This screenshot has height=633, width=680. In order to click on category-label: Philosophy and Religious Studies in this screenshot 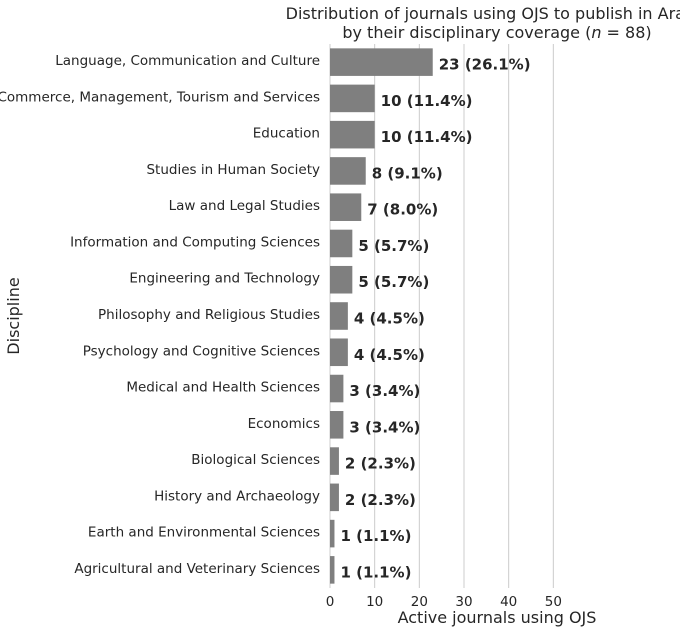, I will do `click(209, 315)`.